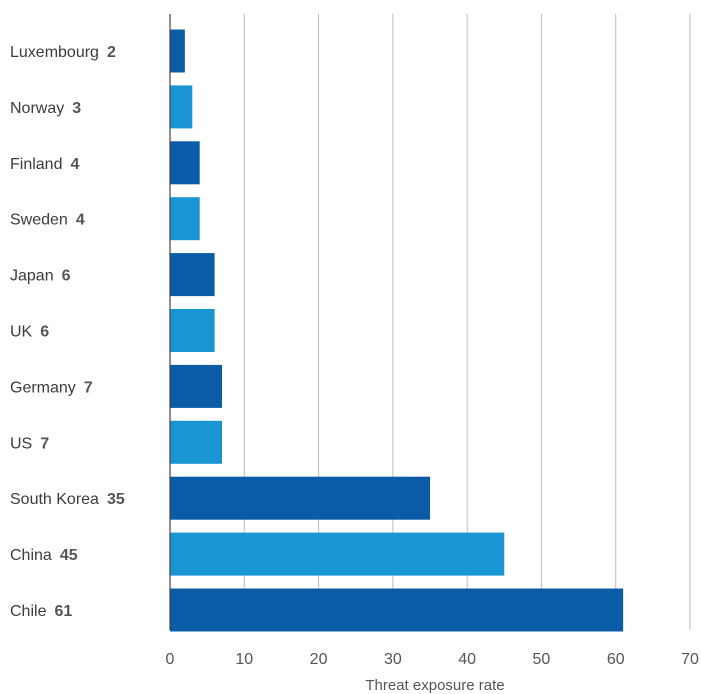 The height and width of the screenshot is (694, 701). What do you see at coordinates (31, 555) in the screenshot?
I see `category-name: China` at bounding box center [31, 555].